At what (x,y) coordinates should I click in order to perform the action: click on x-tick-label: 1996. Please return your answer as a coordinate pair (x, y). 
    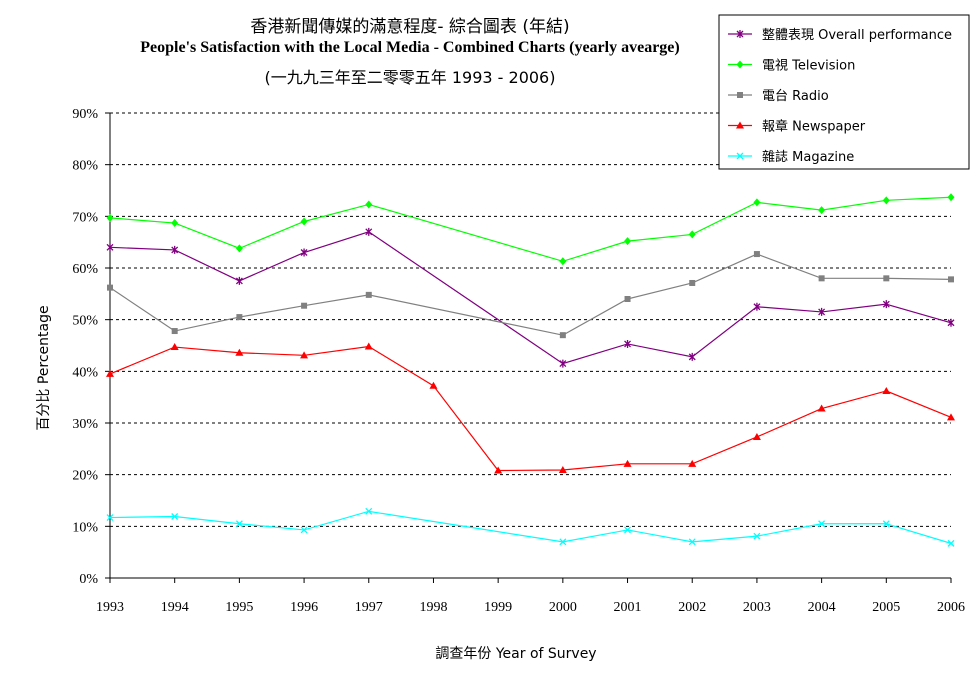
    Looking at the image, I should click on (304, 607).